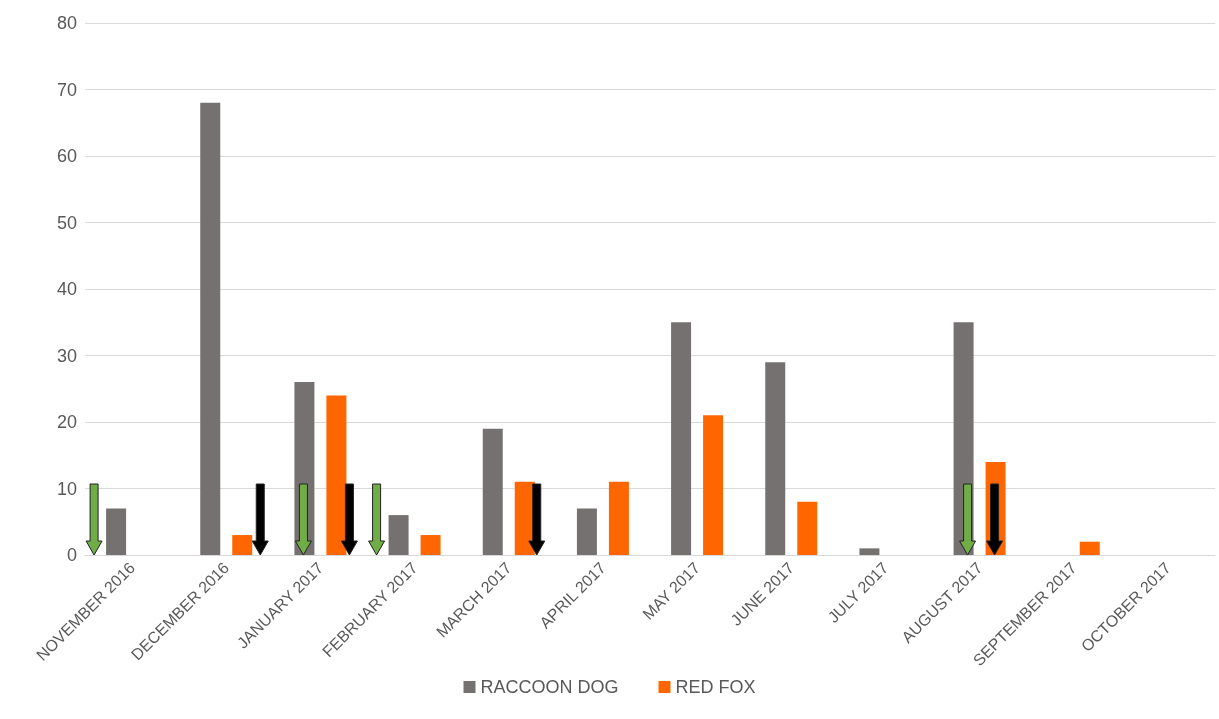 Image resolution: width=1219 pixels, height=719 pixels. Describe the element at coordinates (66, 222) in the screenshot. I see `y-tick-label: 50` at that location.